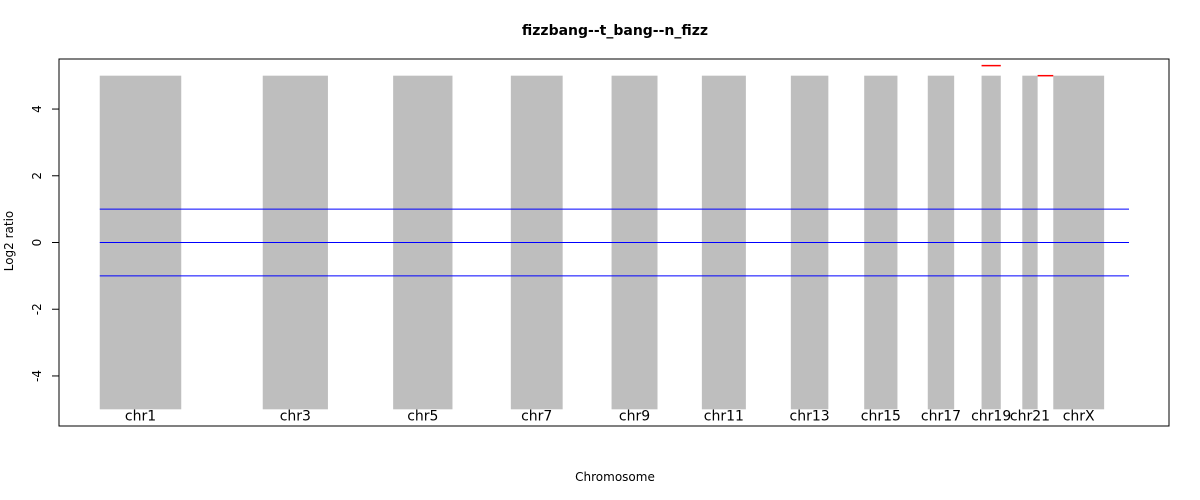 The image size is (1200, 500). Describe the element at coordinates (37, 109) in the screenshot. I see `y-tick-label: 4` at that location.